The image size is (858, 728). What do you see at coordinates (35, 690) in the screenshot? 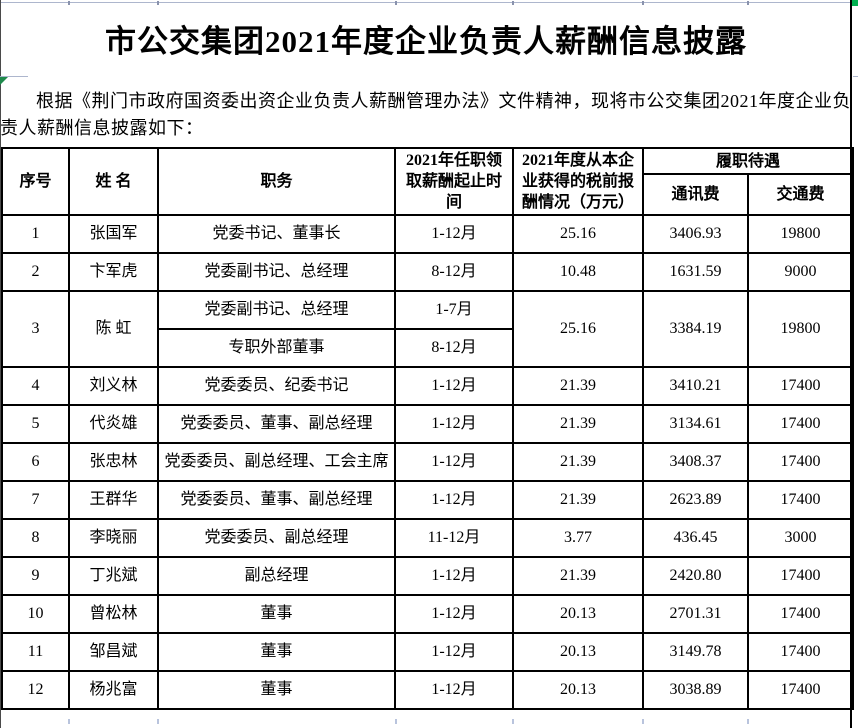
I see `cell-no: 12` at bounding box center [35, 690].